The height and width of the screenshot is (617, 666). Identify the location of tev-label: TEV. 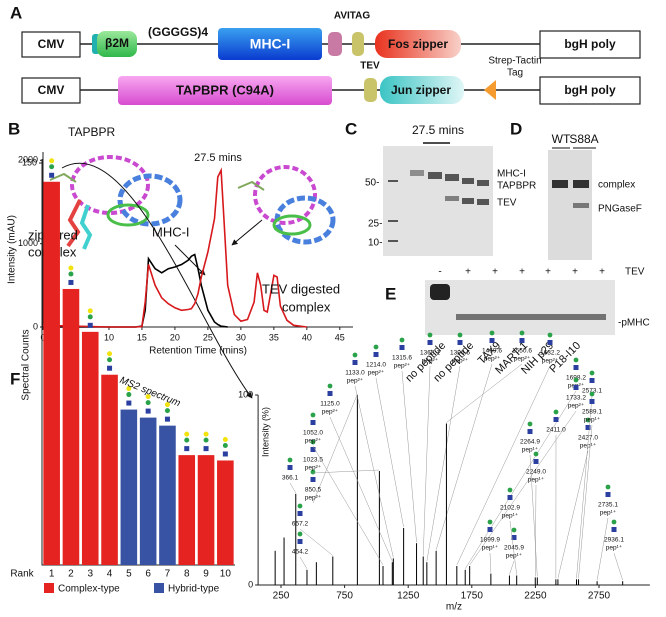
(635, 272).